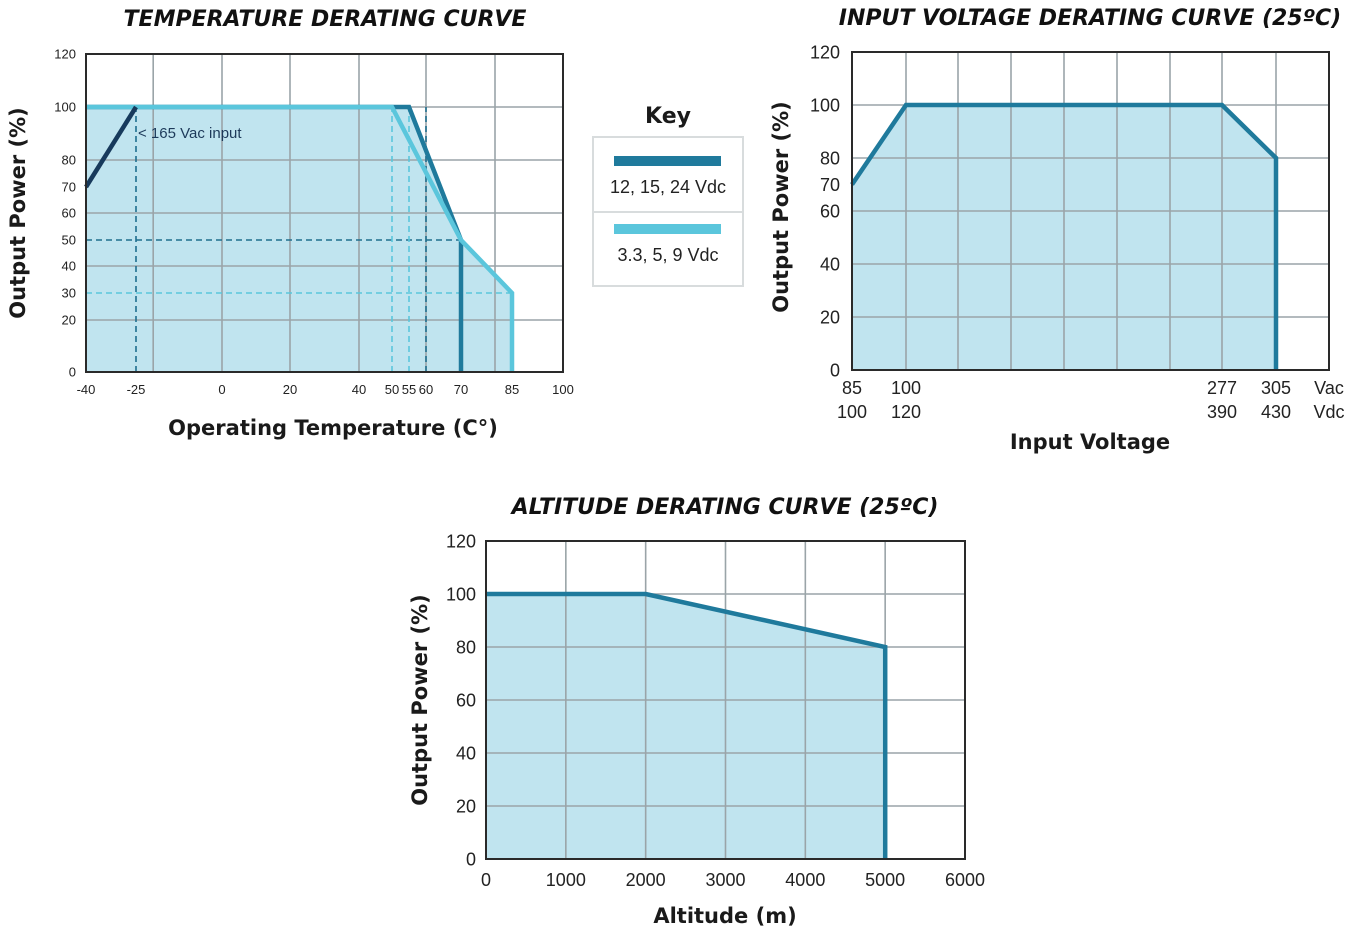 This screenshot has width=1354, height=932. I want to click on temp-series-line-3-3-5-9-vdc, so click(300, 238).